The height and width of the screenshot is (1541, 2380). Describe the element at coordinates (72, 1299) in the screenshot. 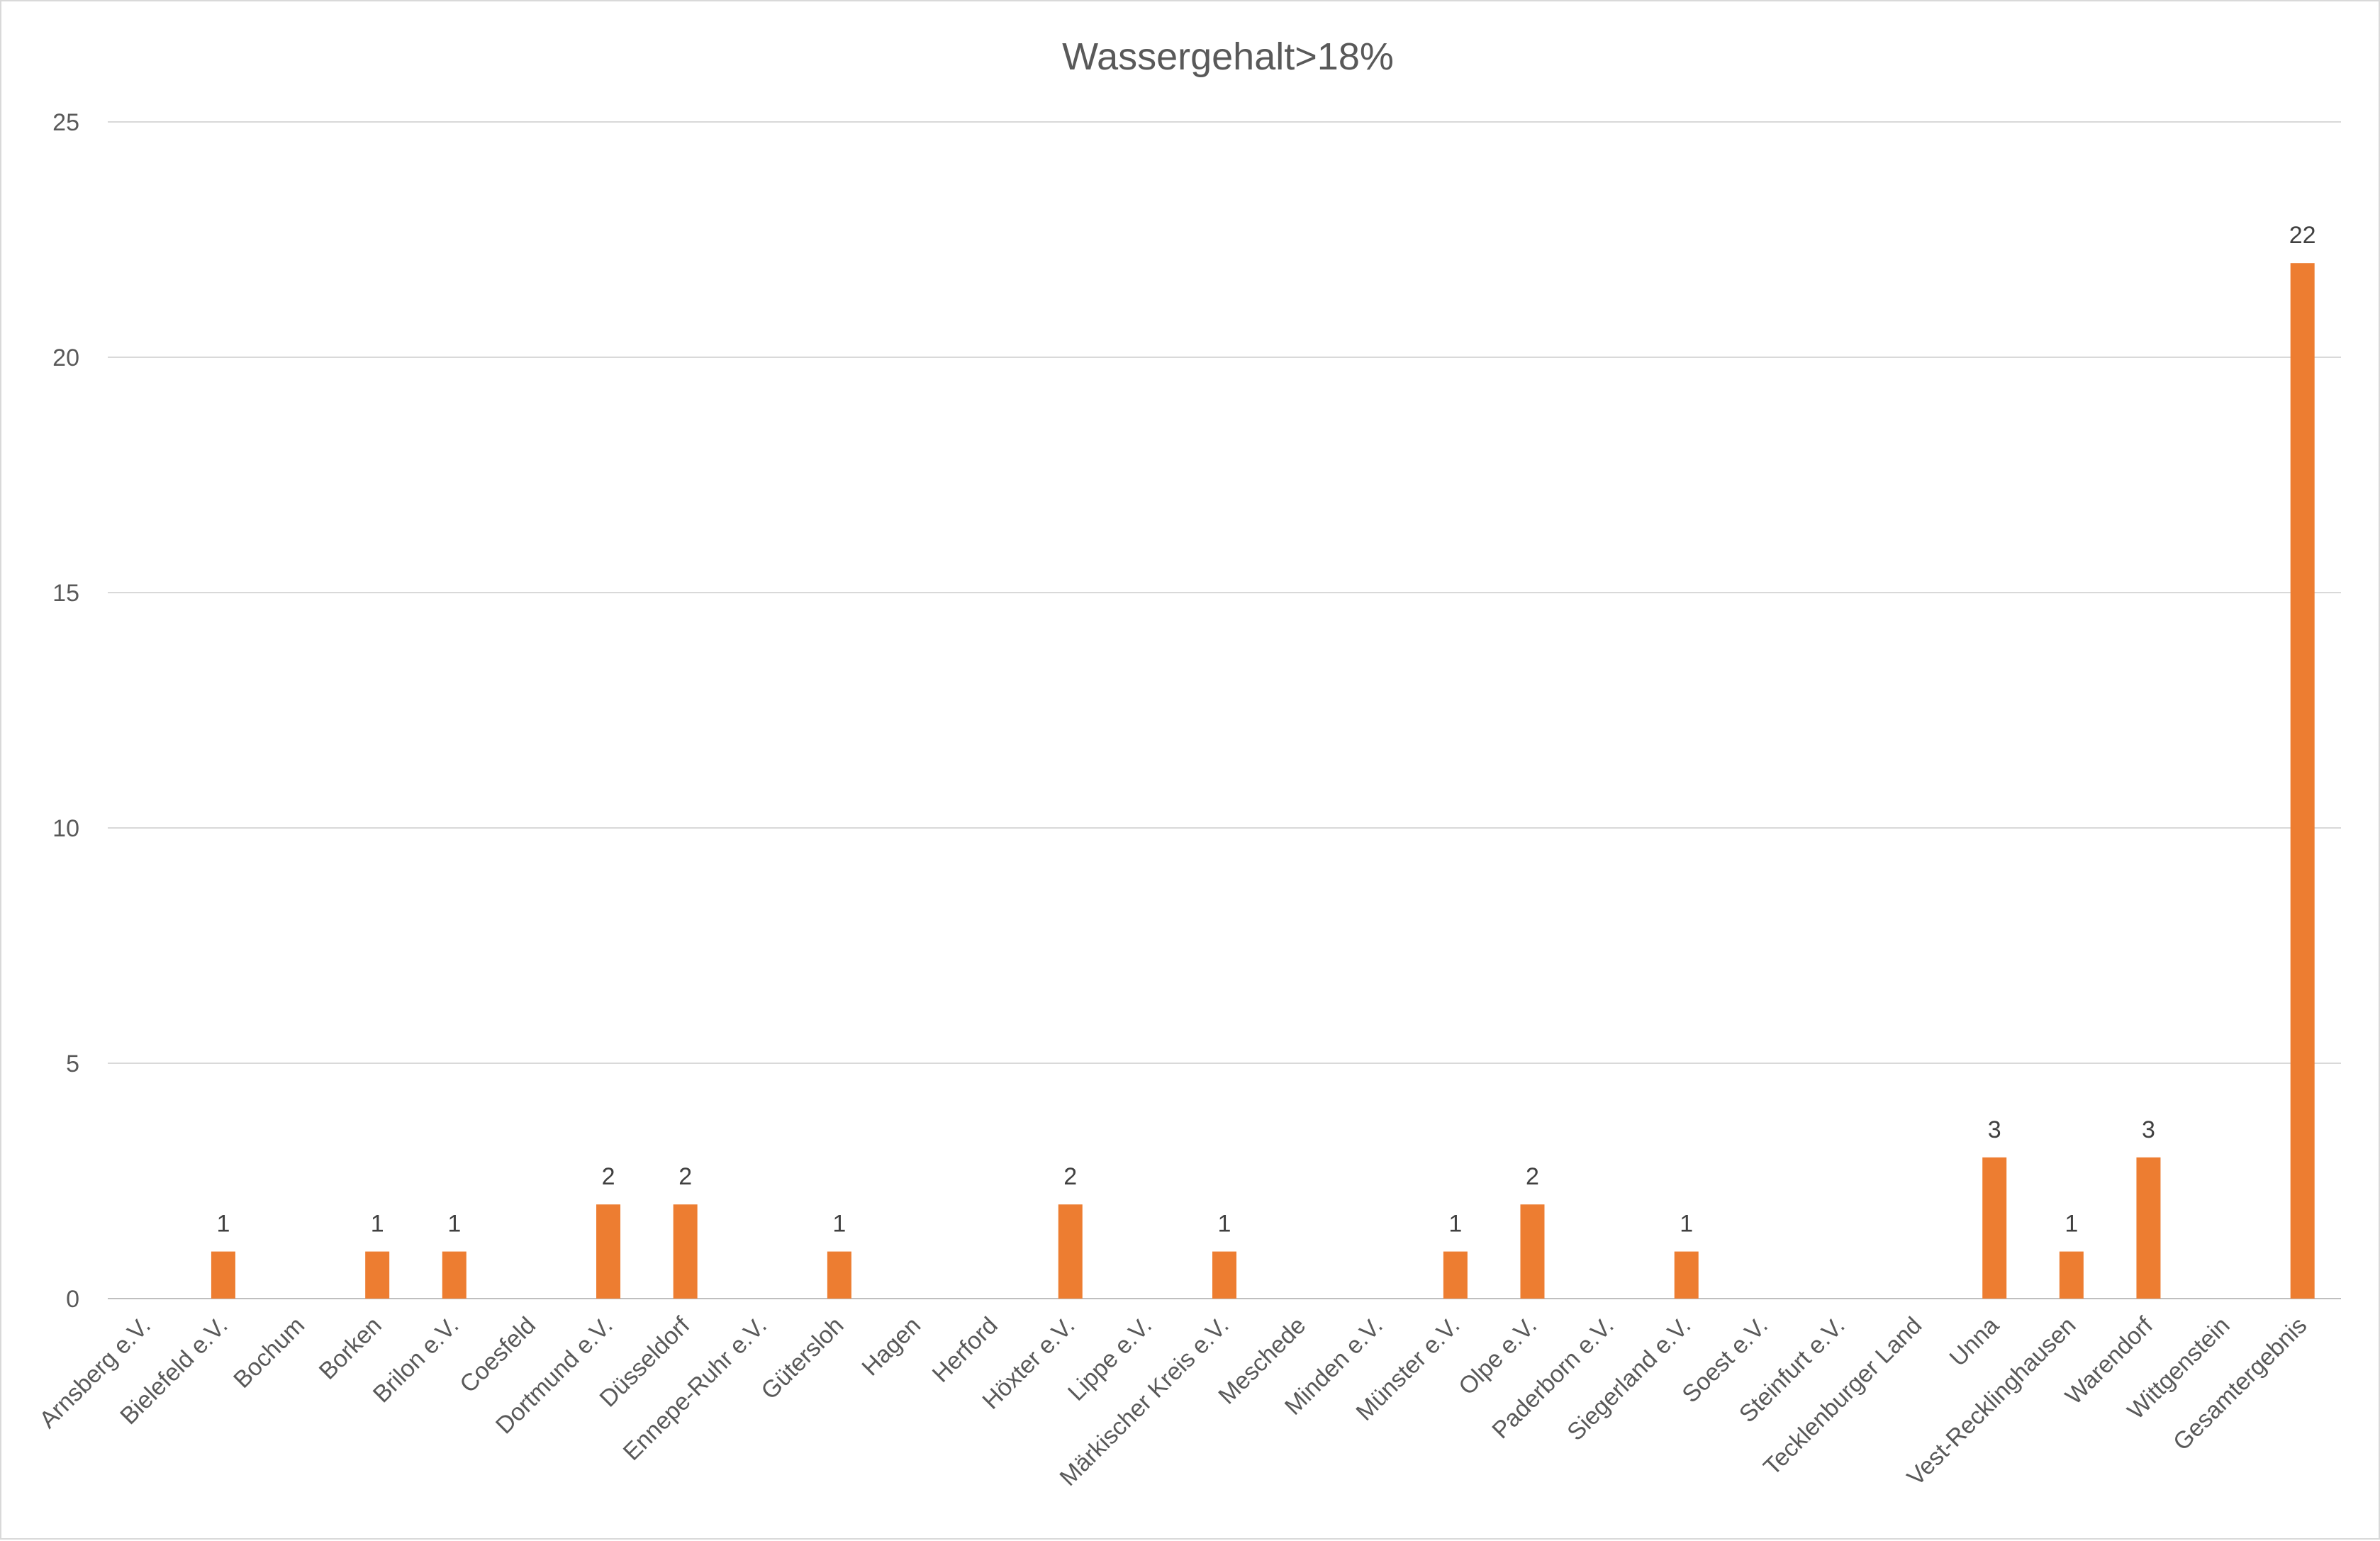

I see `y-tick-label: 0` at that location.